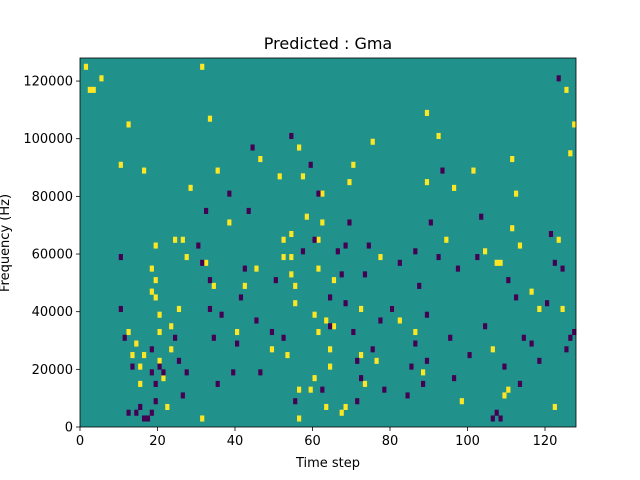 Image resolution: width=640 pixels, height=480 pixels. Describe the element at coordinates (312, 441) in the screenshot. I see `x-tick-label: 60` at that location.